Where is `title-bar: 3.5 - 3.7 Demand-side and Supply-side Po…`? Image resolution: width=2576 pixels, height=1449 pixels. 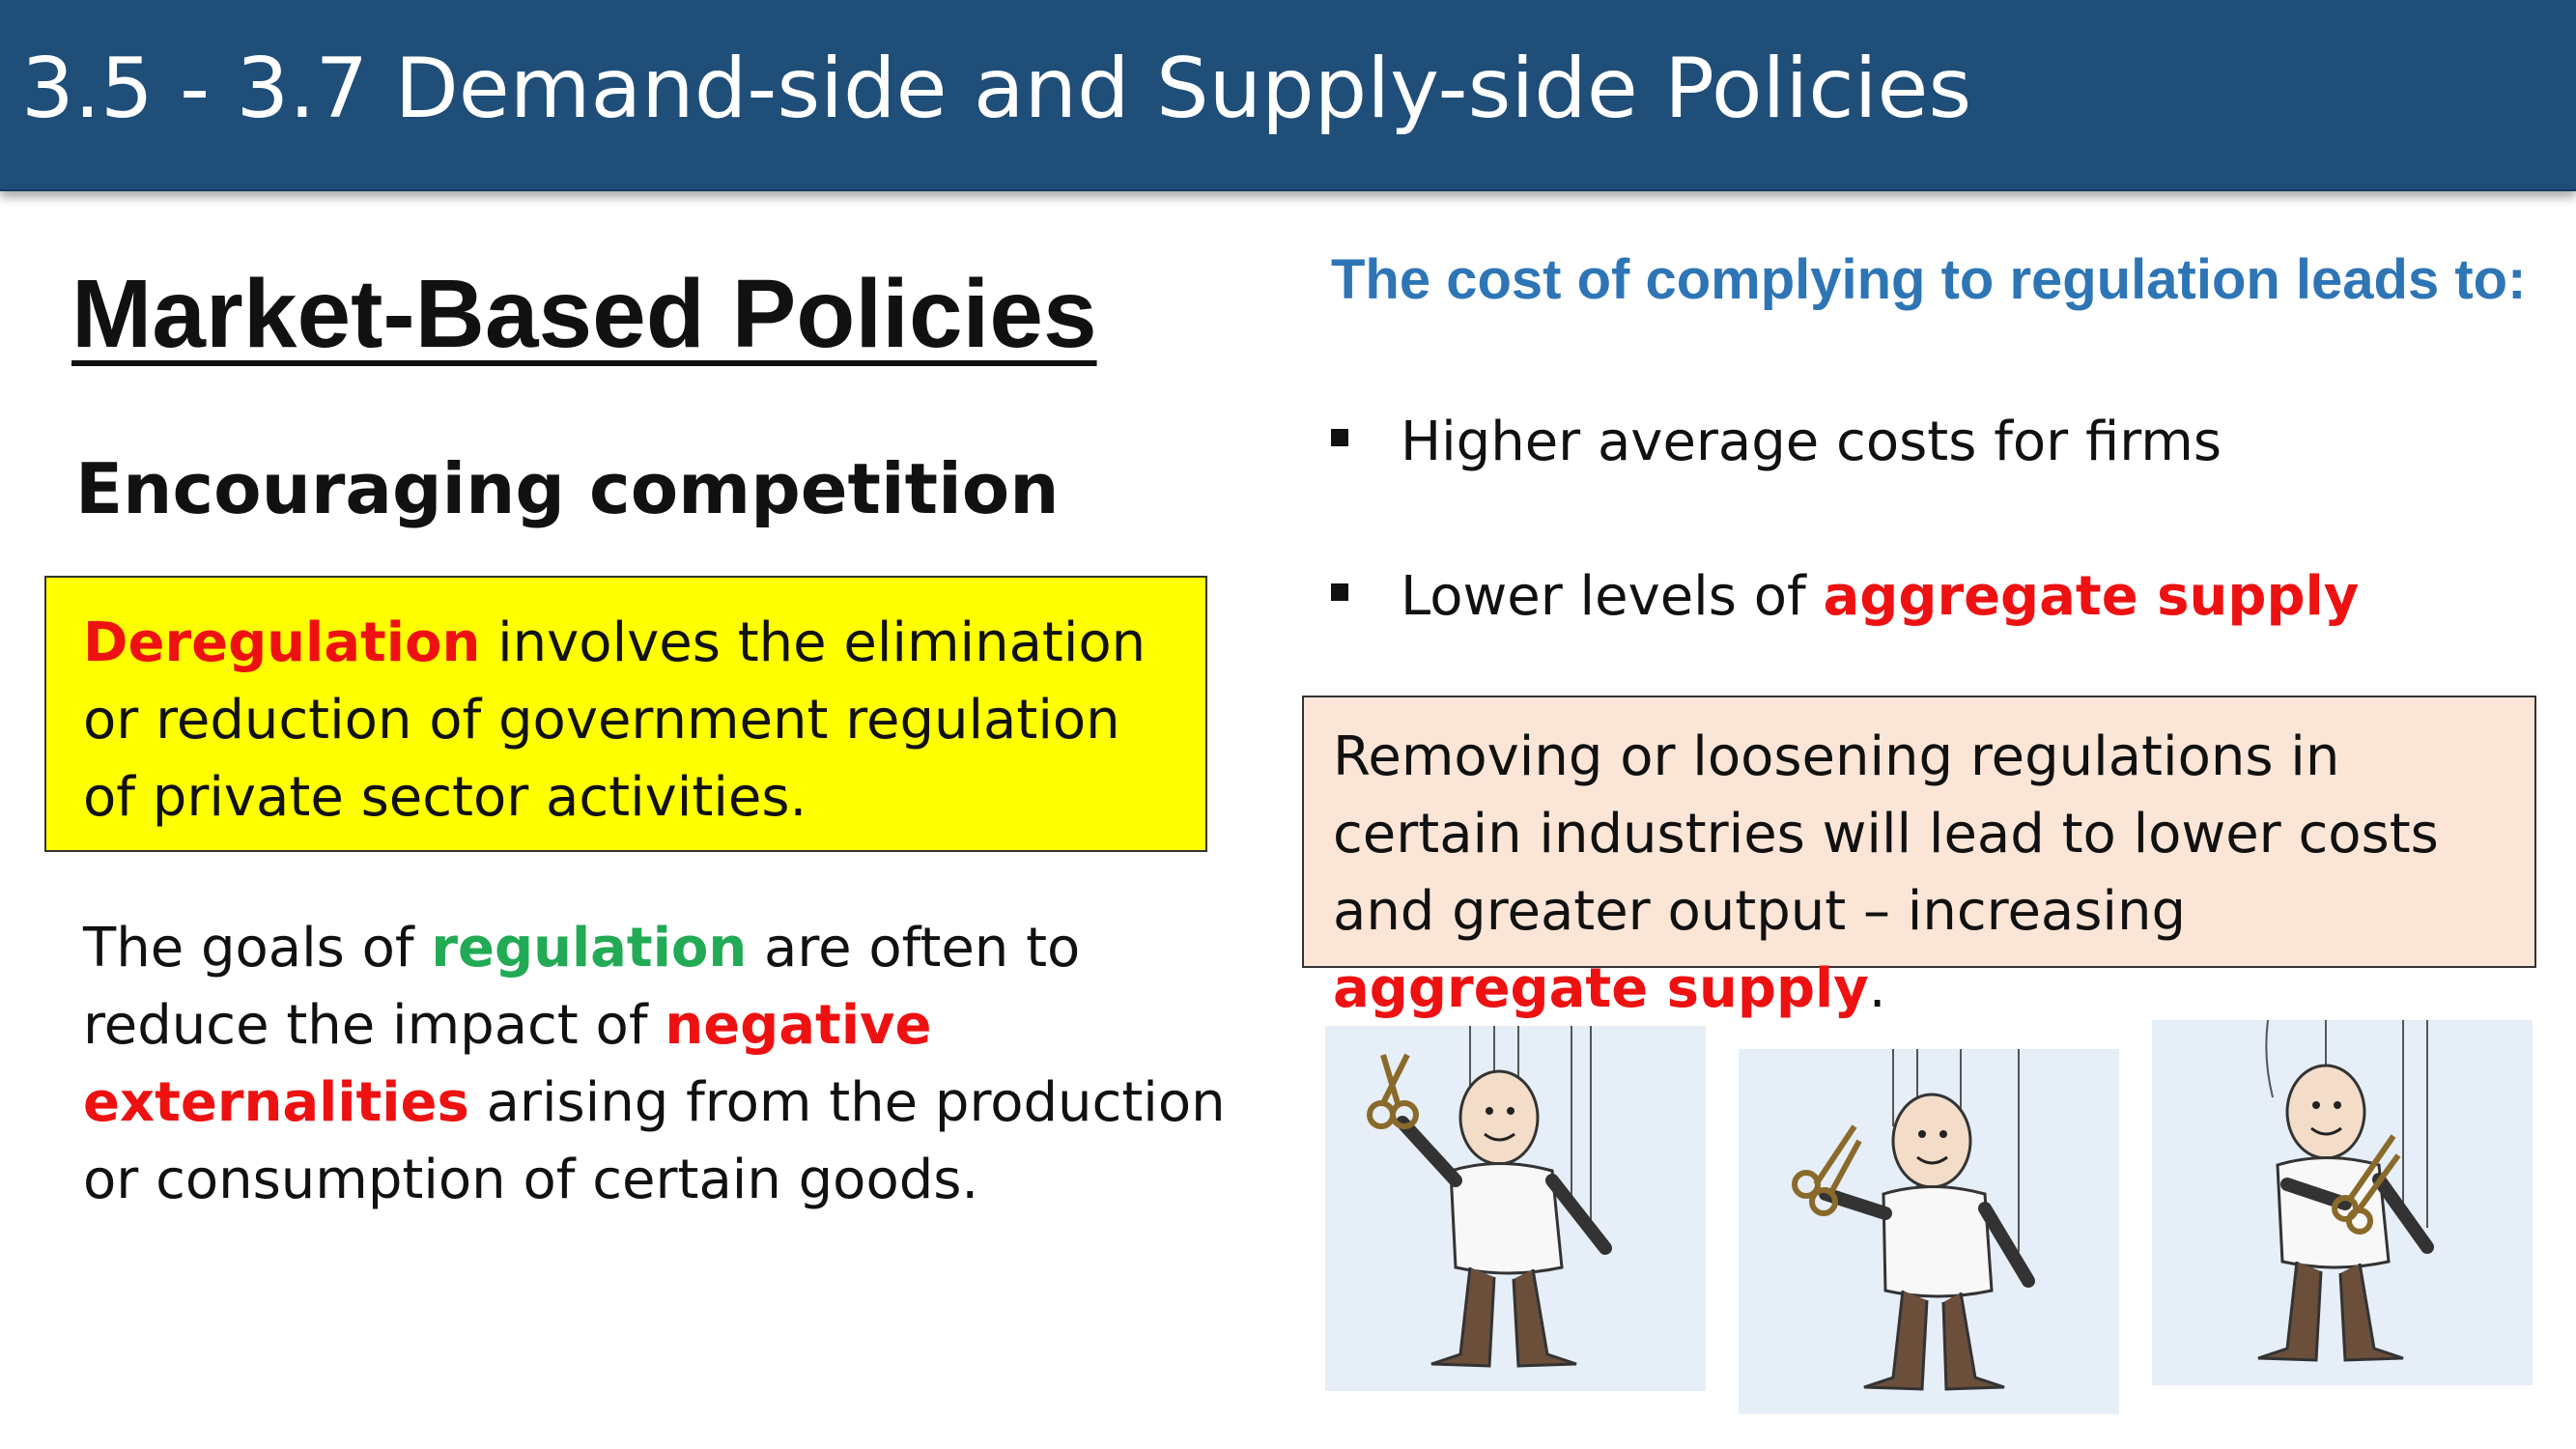 title-bar: 3.5 - 3.7 Demand-side and Supply-side Po… is located at coordinates (1288, 95).